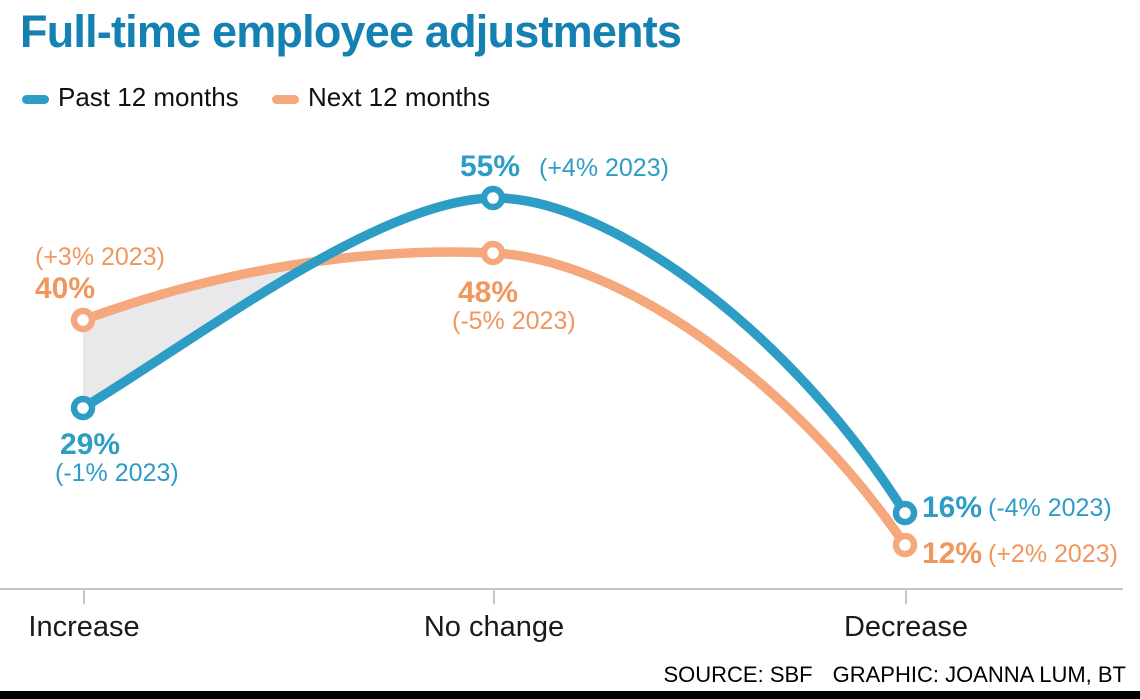 This screenshot has height=699, width=1140. What do you see at coordinates (952, 553) in the screenshot?
I see `label-next-decrease-value: 12%` at bounding box center [952, 553].